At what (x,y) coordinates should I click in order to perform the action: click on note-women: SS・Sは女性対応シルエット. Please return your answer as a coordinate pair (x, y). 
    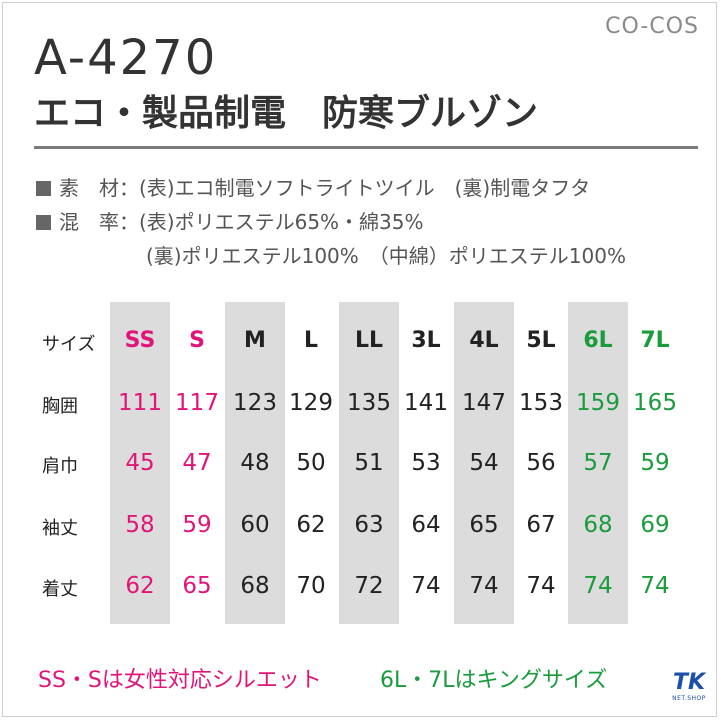
    Looking at the image, I should click on (180, 680).